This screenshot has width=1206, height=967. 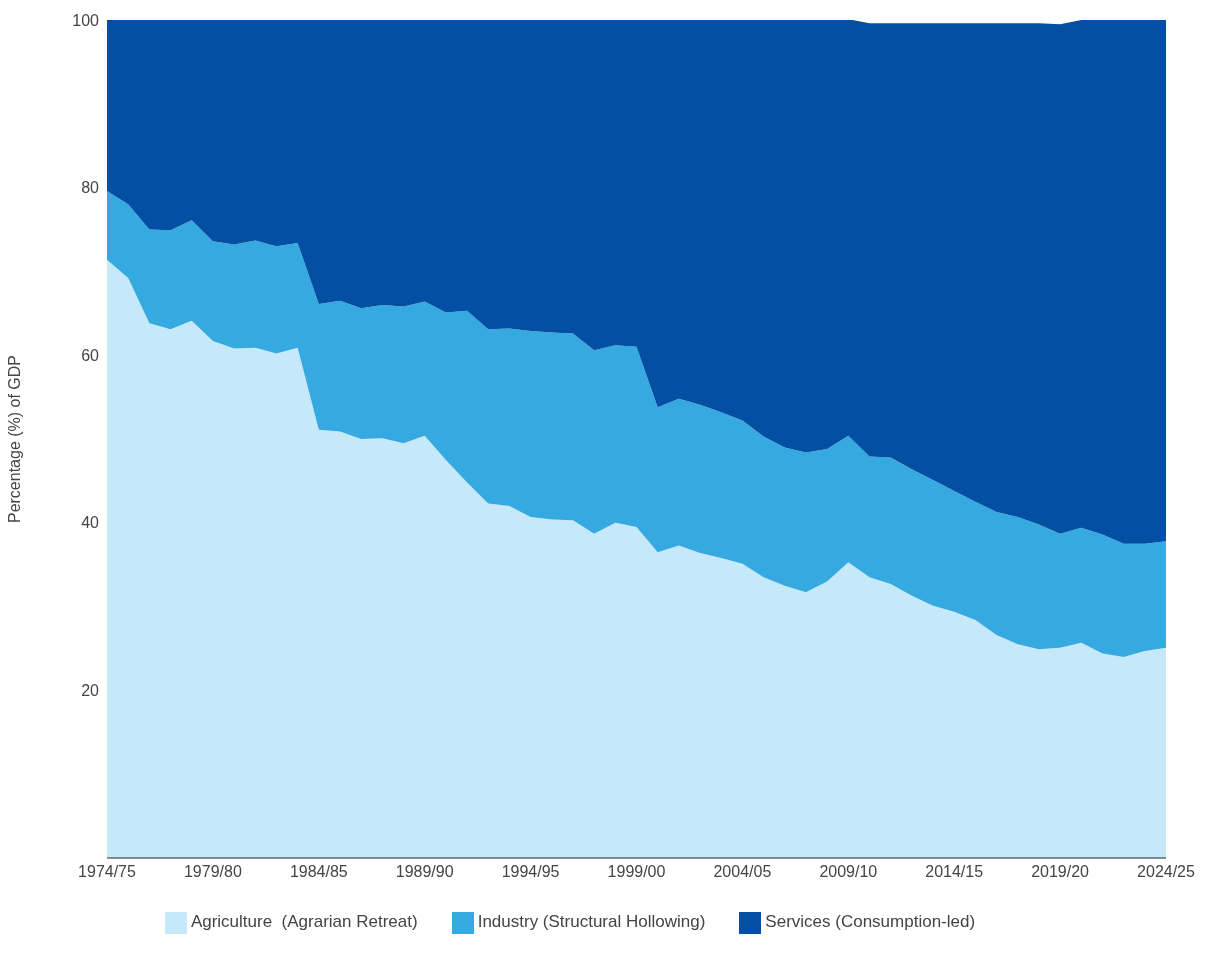 I want to click on x-tick-label: 2004/05, so click(x=742, y=872).